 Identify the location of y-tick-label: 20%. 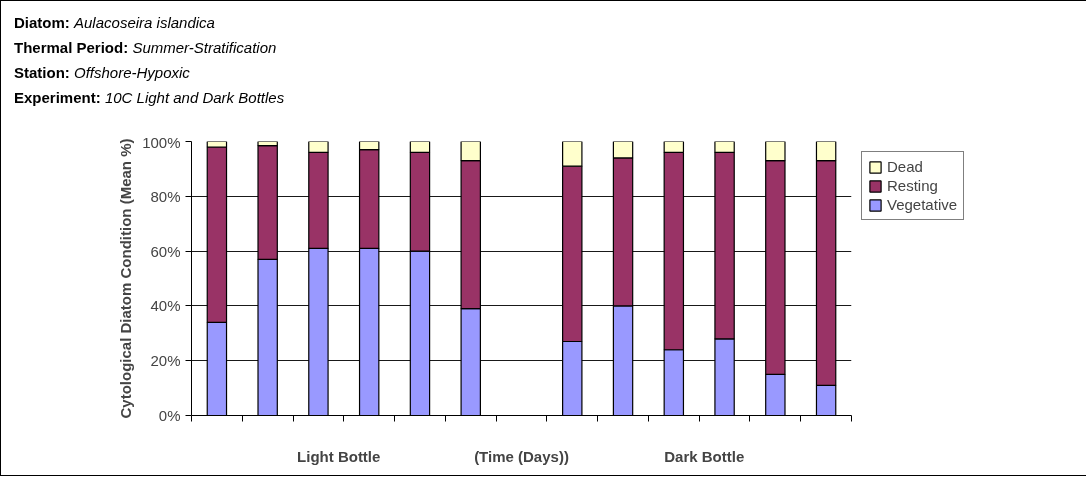
(165, 361).